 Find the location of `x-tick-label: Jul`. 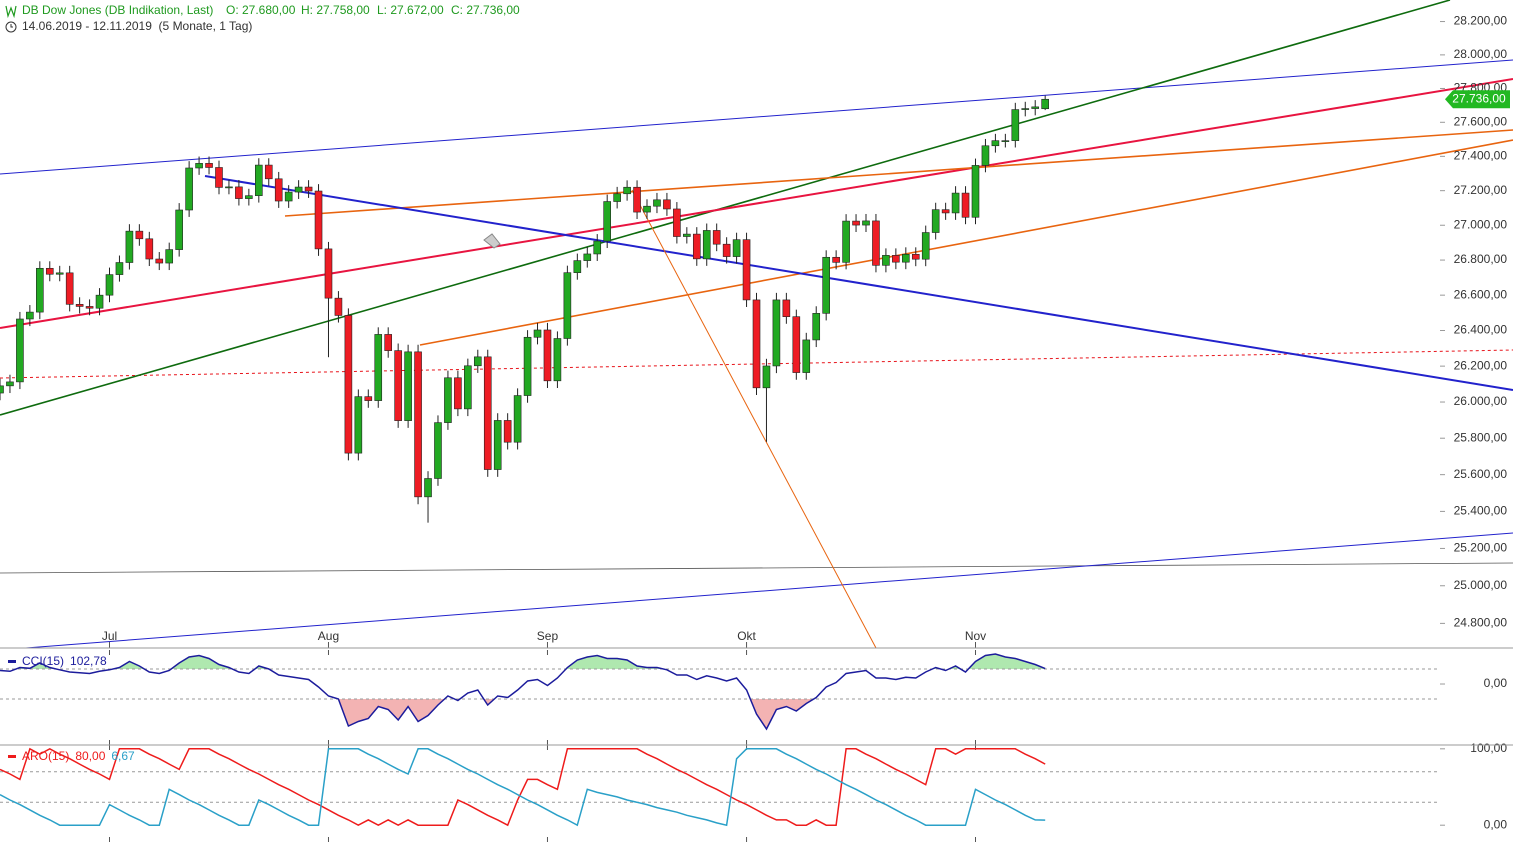

x-tick-label: Jul is located at coordinates (109, 636).